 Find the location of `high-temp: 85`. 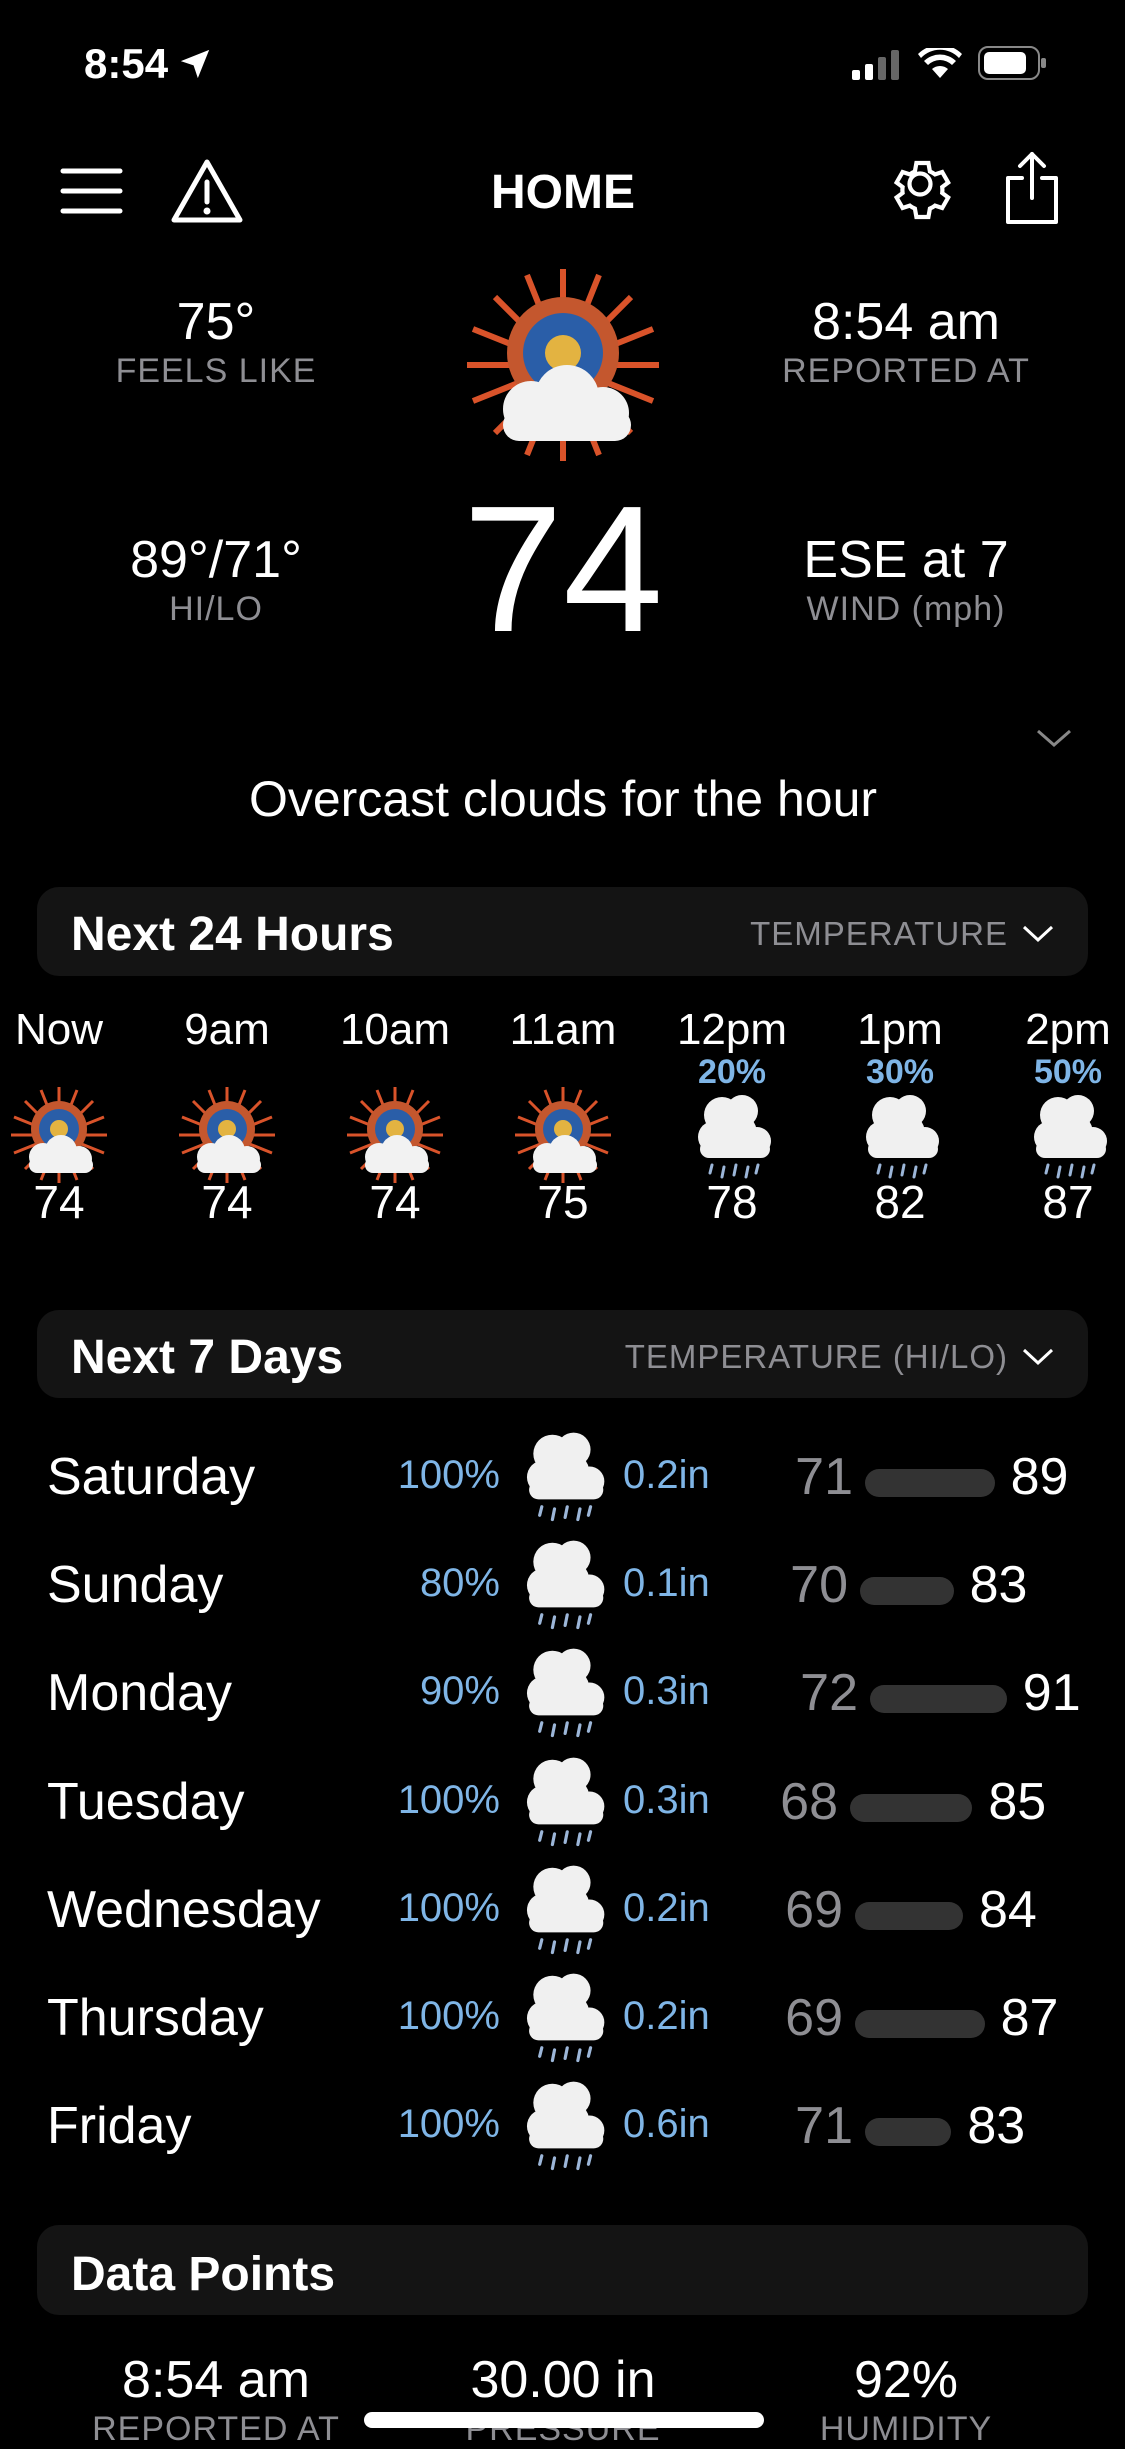

high-temp: 85 is located at coordinates (1017, 1801).